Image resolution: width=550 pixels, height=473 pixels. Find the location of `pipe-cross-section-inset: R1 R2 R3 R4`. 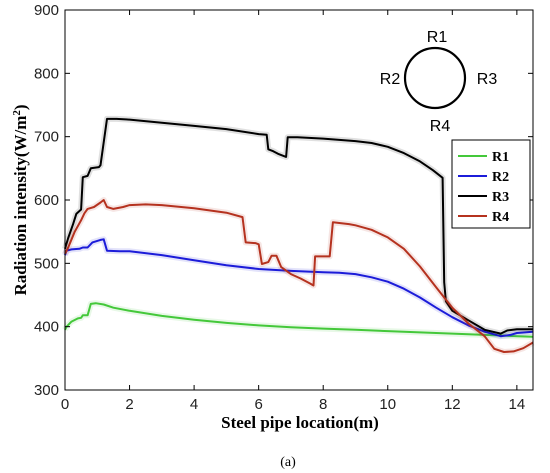

pipe-cross-section-inset: R1 R2 R3 R4 is located at coordinates (439, 82).